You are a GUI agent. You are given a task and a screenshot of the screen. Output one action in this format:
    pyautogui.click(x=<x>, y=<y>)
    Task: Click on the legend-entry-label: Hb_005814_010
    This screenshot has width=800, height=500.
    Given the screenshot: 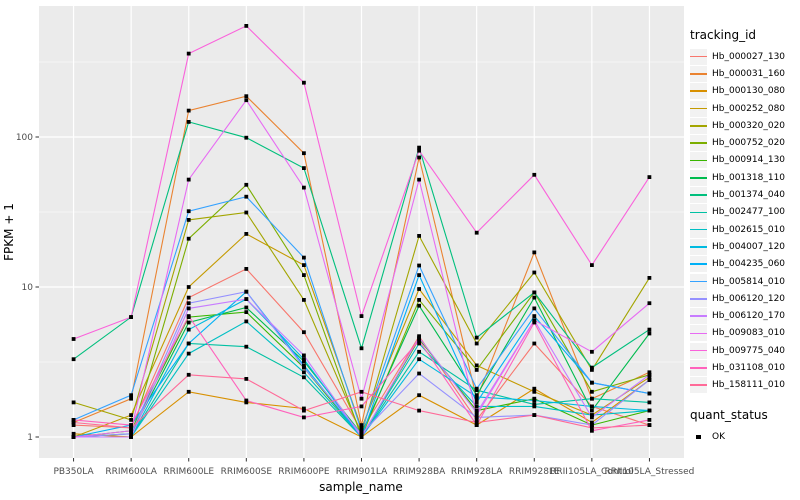 What is the action you would take?
    pyautogui.click(x=749, y=281)
    